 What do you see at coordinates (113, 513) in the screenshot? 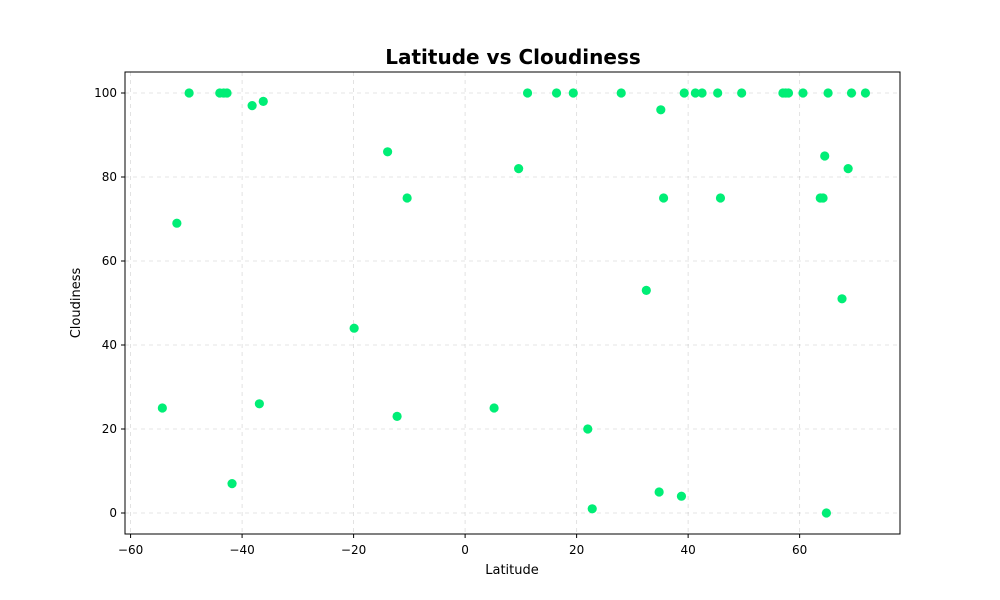
I see `y-tick-label: 0` at bounding box center [113, 513].